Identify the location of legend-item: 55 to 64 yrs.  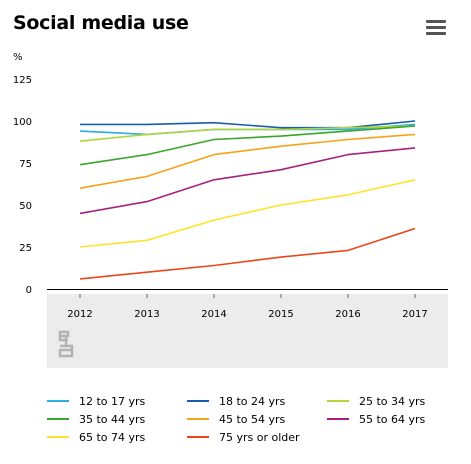
(376, 420).